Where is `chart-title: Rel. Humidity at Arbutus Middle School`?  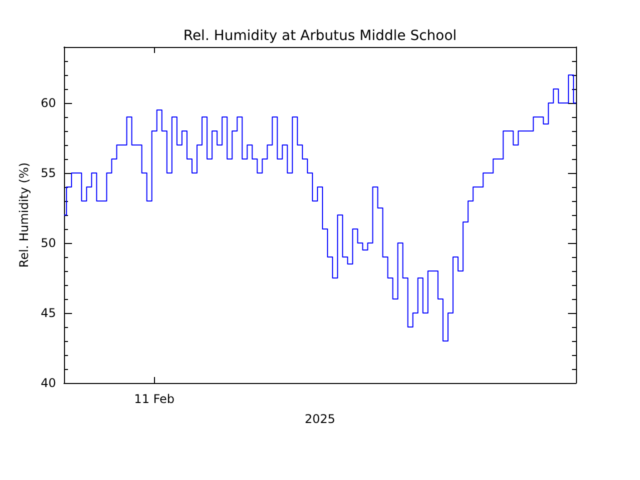
chart-title: Rel. Humidity at Arbutus Middle School is located at coordinates (320, 36).